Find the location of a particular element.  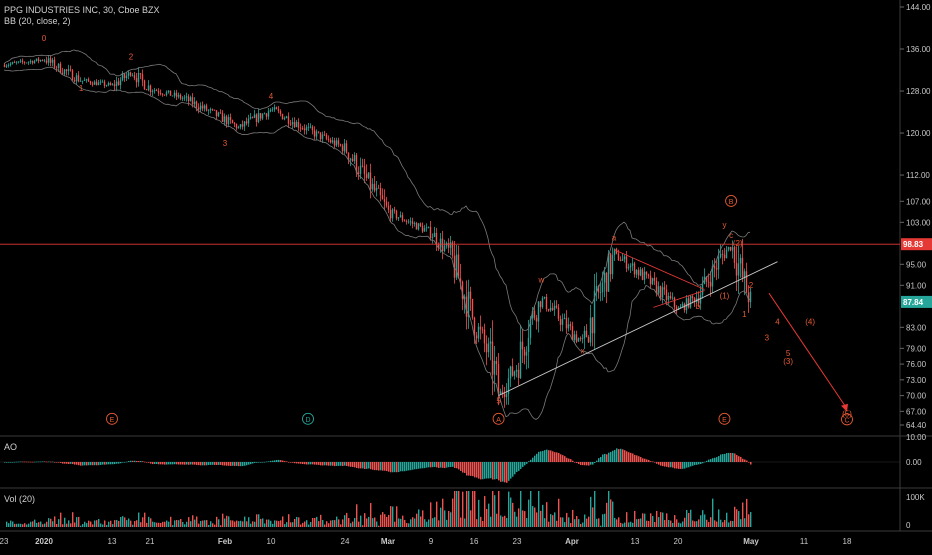

circled-wave-label: C is located at coordinates (846, 420).